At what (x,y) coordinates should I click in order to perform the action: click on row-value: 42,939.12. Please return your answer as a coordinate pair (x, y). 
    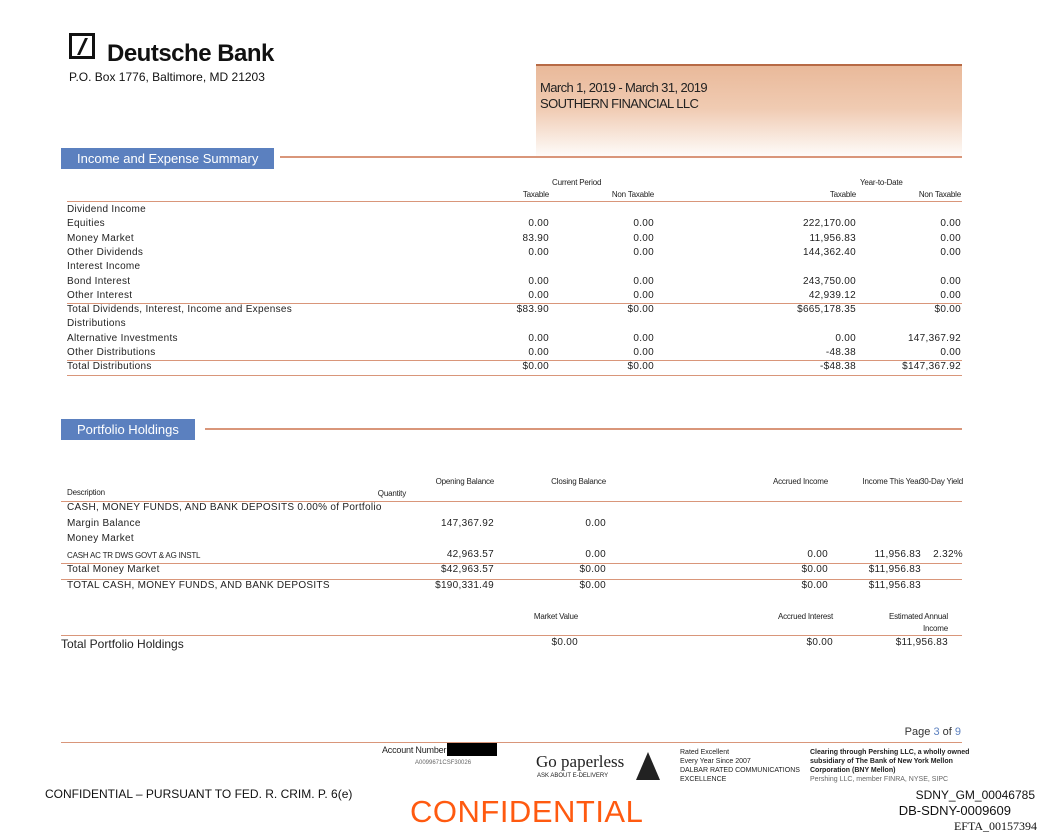
    Looking at the image, I should click on (832, 295).